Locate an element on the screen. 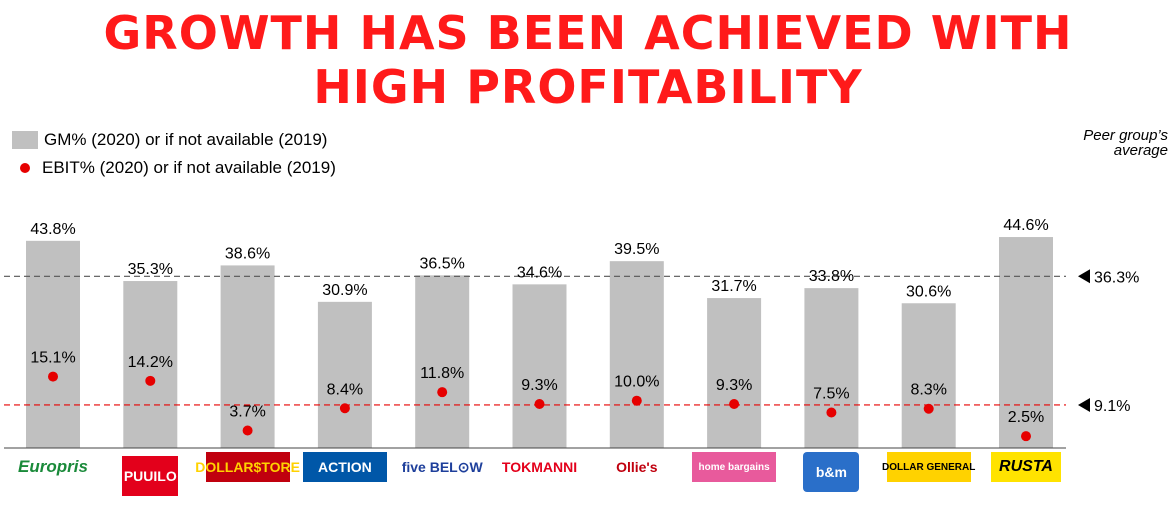  gm-data-label: 30.6% is located at coordinates (928, 291).